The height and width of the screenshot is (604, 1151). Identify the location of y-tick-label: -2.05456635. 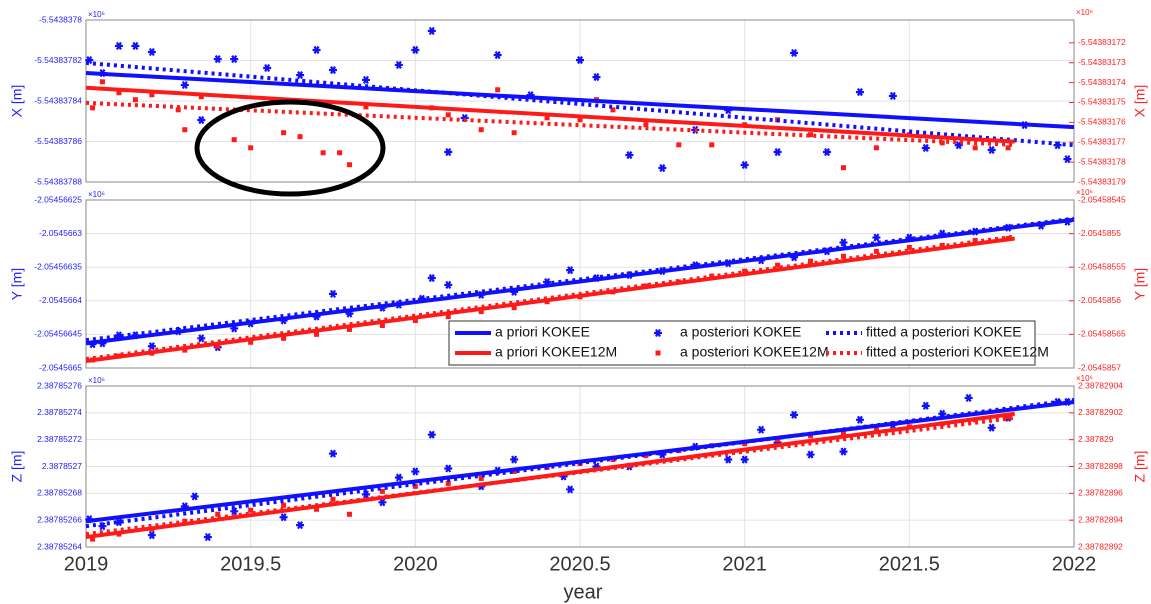
(58, 266).